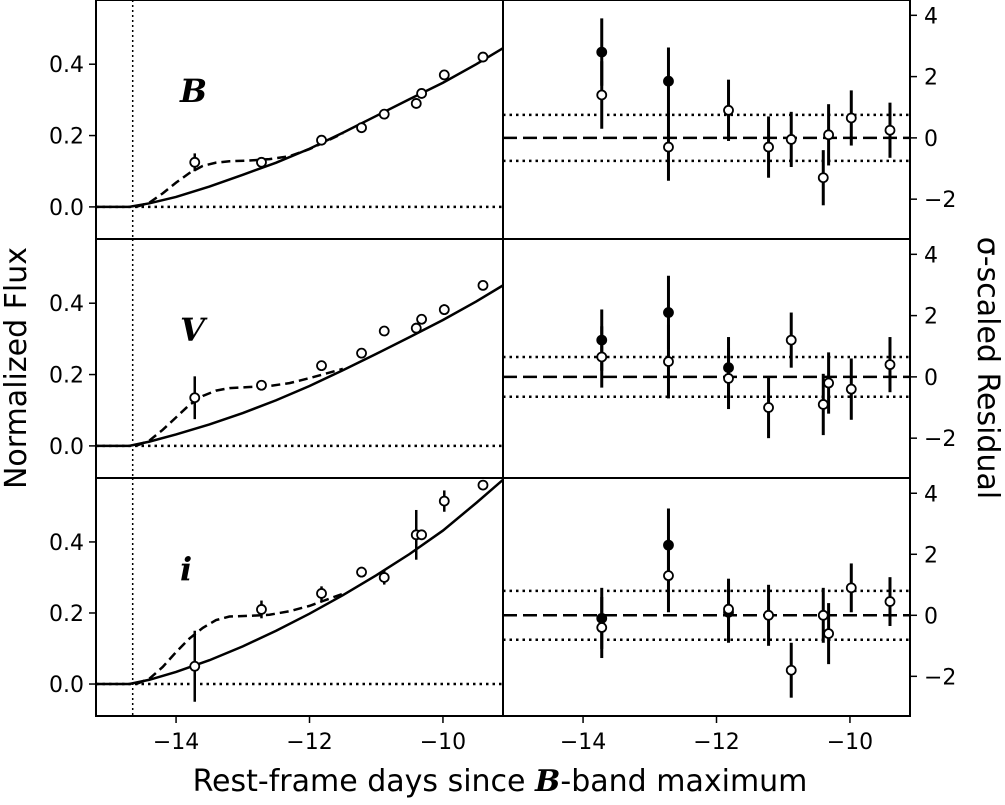 The height and width of the screenshot is (805, 1005). Describe the element at coordinates (194, 330) in the screenshot. I see `band-label-V: V` at that location.